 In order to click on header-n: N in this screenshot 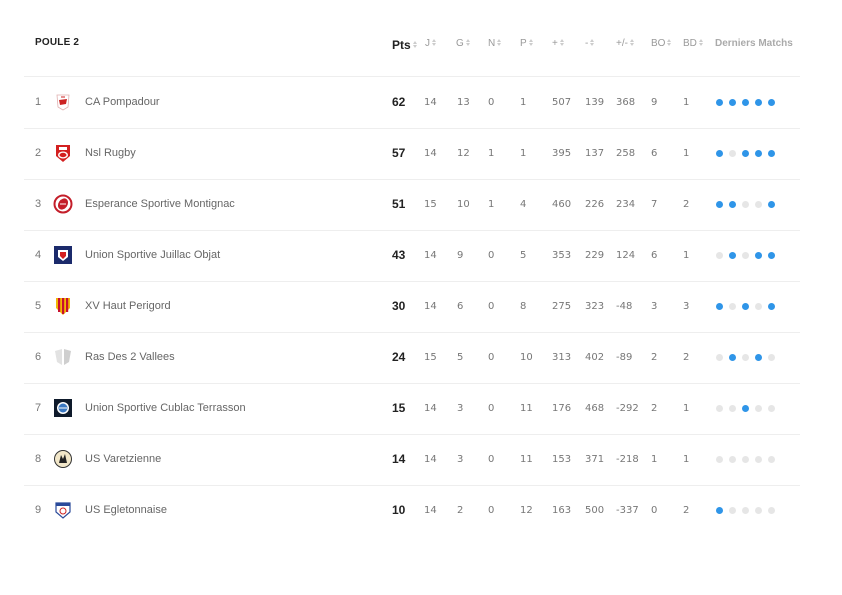, I will do `click(495, 43)`.